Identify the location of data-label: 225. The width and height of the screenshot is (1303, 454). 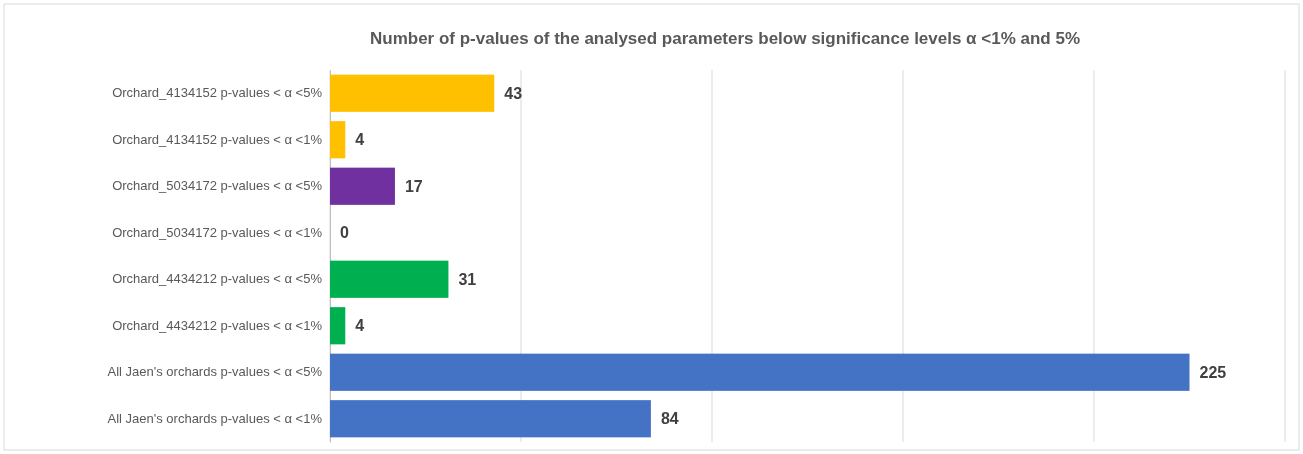
(1213, 372).